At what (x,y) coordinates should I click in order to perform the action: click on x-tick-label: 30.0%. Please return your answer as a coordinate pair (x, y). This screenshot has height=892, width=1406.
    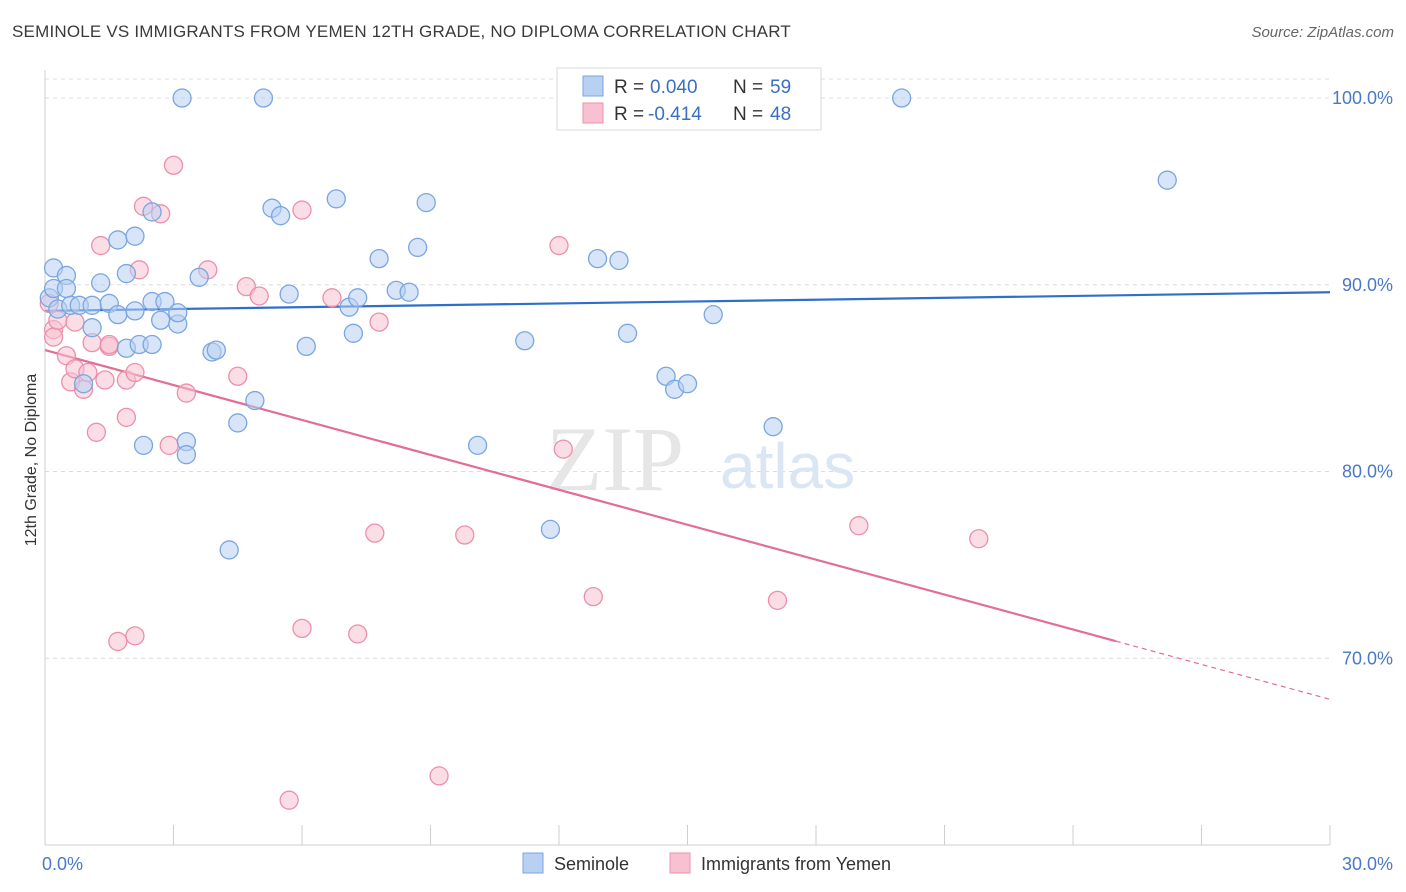
    Looking at the image, I should click on (1367, 864).